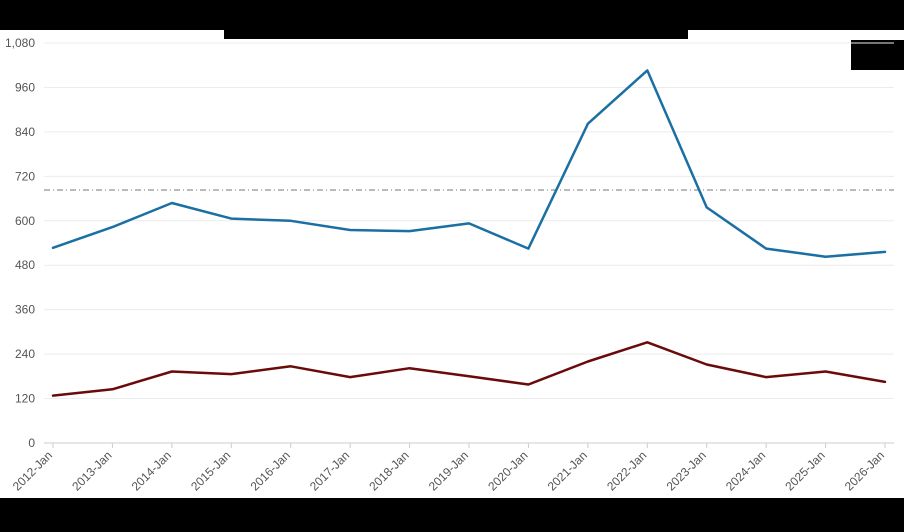  I want to click on y-tick-label: 0, so click(31, 443).